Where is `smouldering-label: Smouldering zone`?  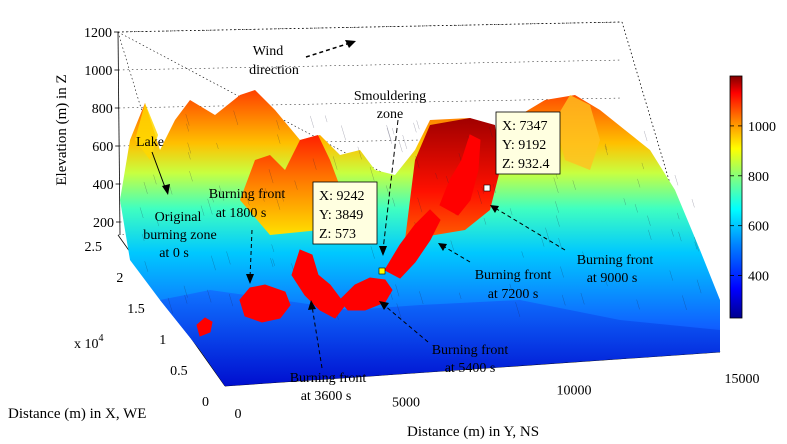
smouldering-label: Smouldering zone is located at coordinates (390, 105).